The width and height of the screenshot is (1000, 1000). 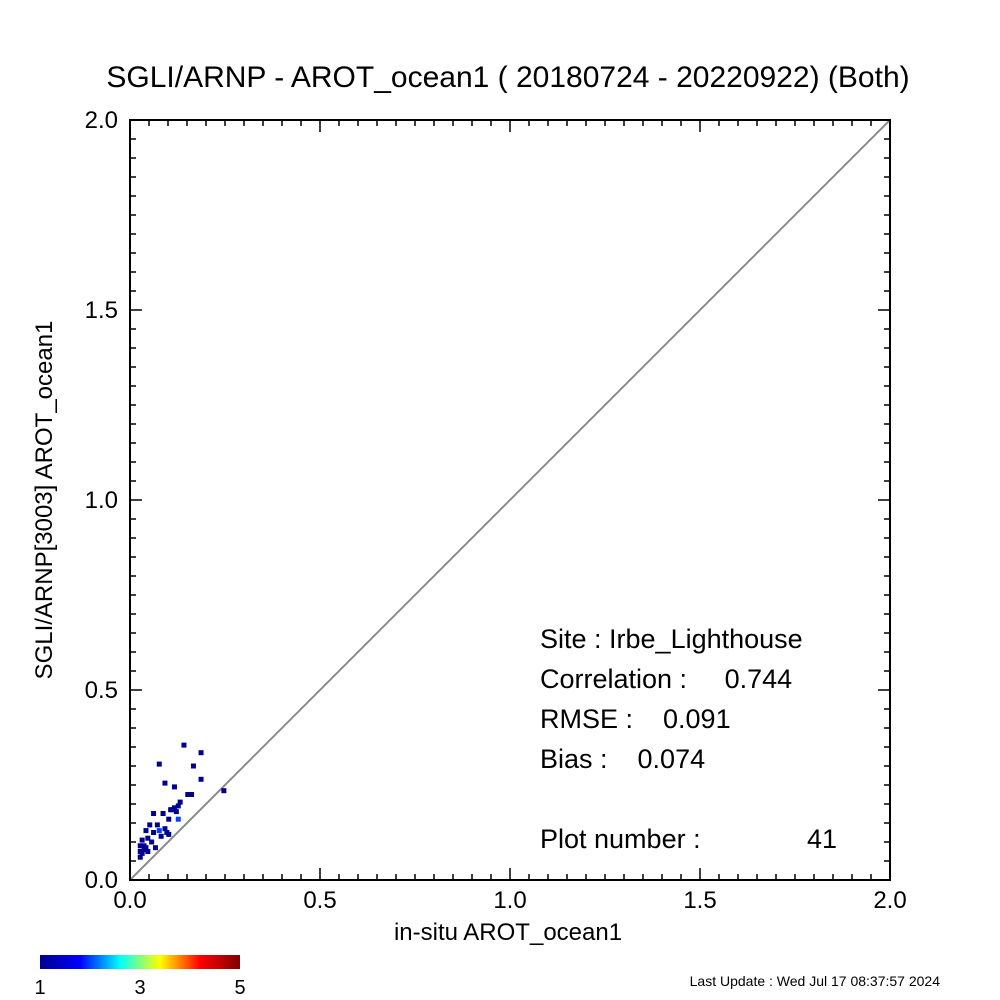 I want to click on x-tick-label: 1.5, so click(x=699, y=900).